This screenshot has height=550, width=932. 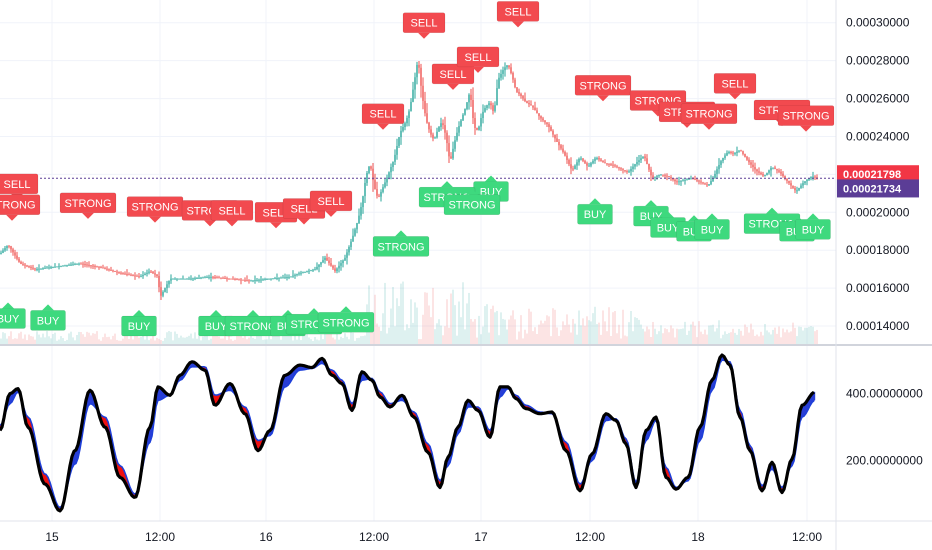 What do you see at coordinates (433, 537) in the screenshot?
I see `time-axis: 15 12:00 16 12:00 17 12:00 18 12:00` at bounding box center [433, 537].